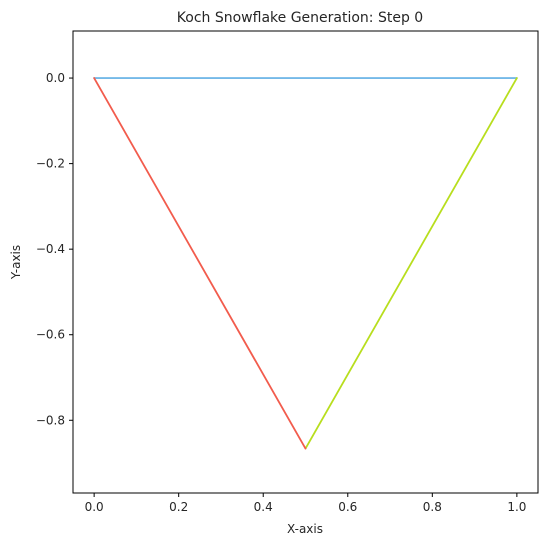  I want to click on x-tick-label: 0.4, so click(263, 507).